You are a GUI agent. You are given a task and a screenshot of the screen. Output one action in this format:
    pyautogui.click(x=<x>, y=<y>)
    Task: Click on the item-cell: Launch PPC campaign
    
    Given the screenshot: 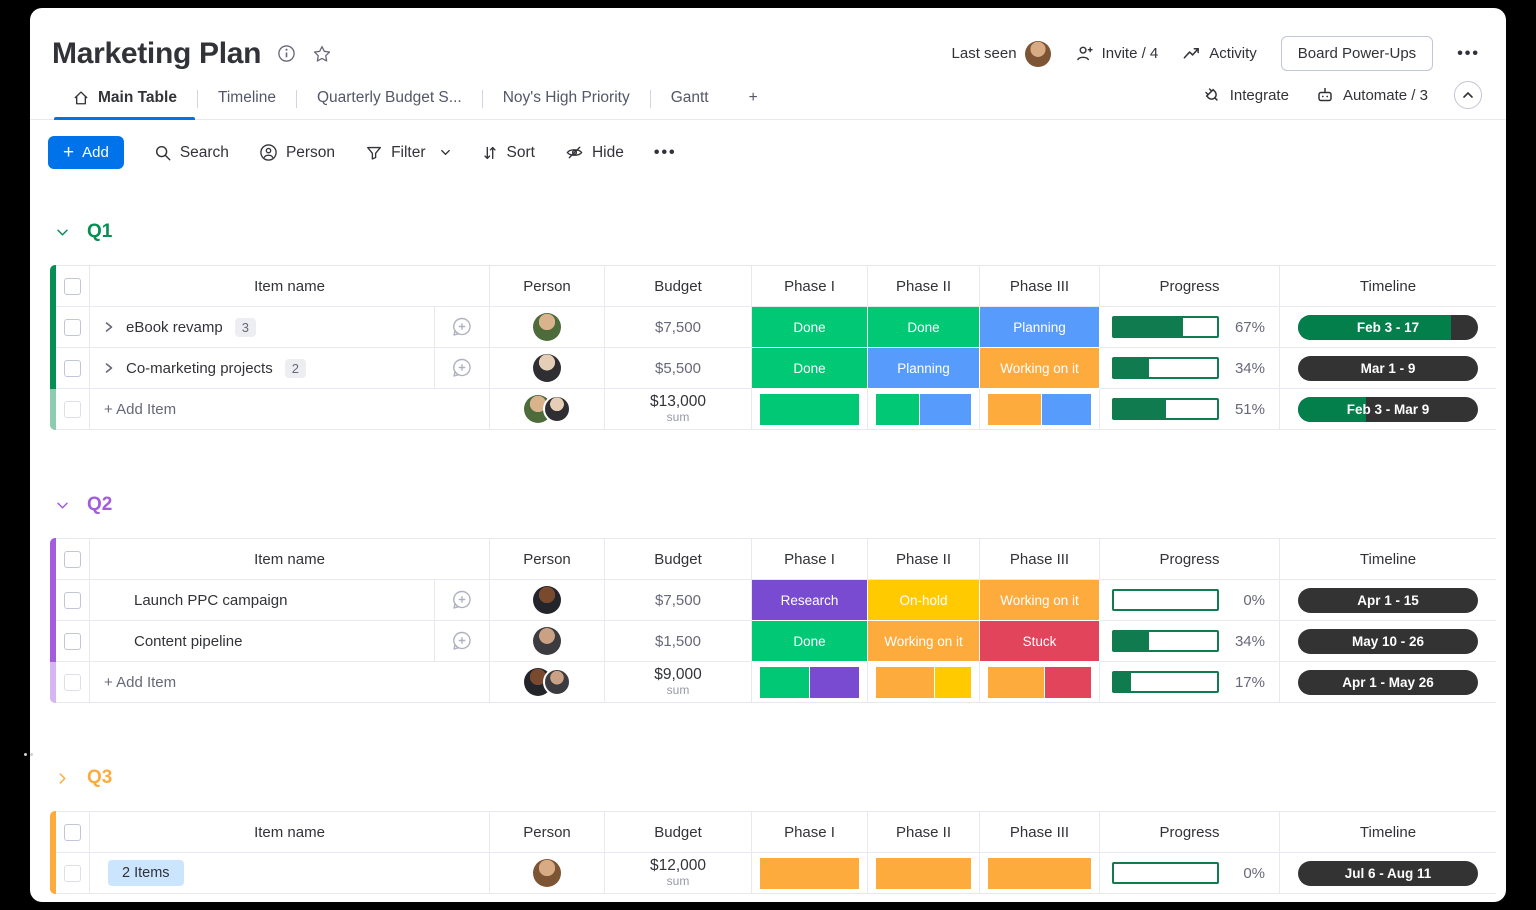 What is the action you would take?
    pyautogui.click(x=262, y=600)
    